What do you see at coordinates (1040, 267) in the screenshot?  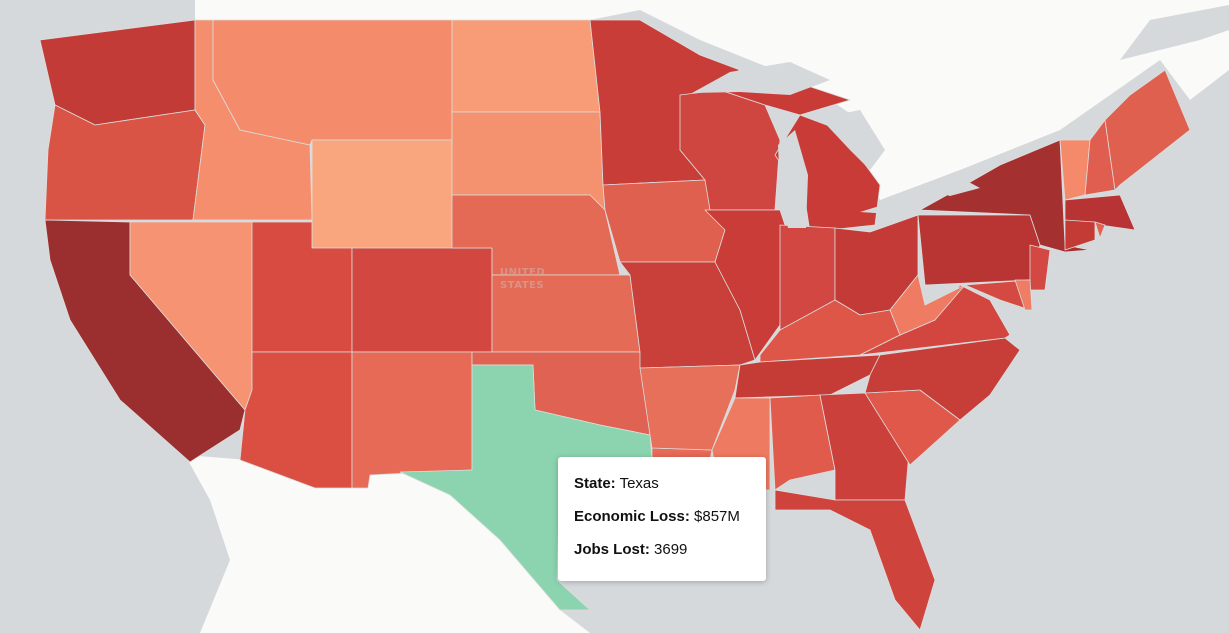 I see `state-nj` at bounding box center [1040, 267].